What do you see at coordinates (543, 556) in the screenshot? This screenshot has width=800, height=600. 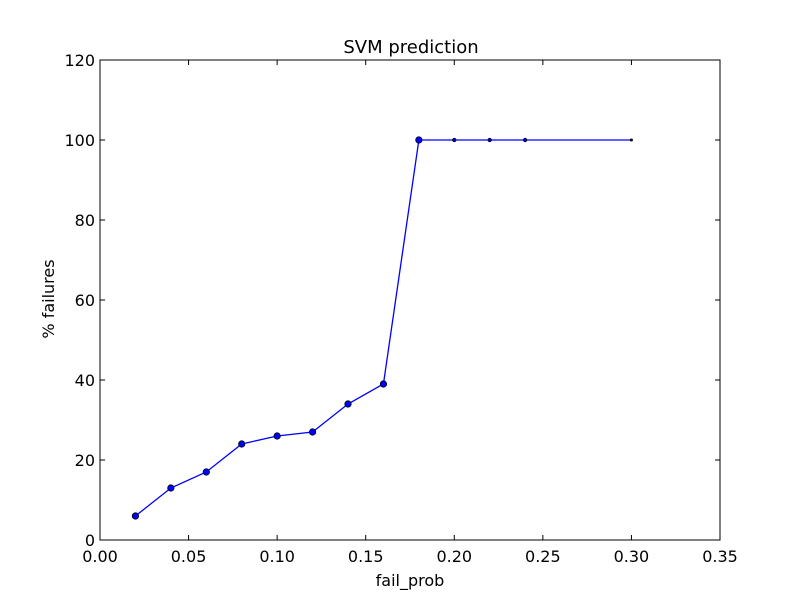 I see `x-tick-label: 0.25` at bounding box center [543, 556].